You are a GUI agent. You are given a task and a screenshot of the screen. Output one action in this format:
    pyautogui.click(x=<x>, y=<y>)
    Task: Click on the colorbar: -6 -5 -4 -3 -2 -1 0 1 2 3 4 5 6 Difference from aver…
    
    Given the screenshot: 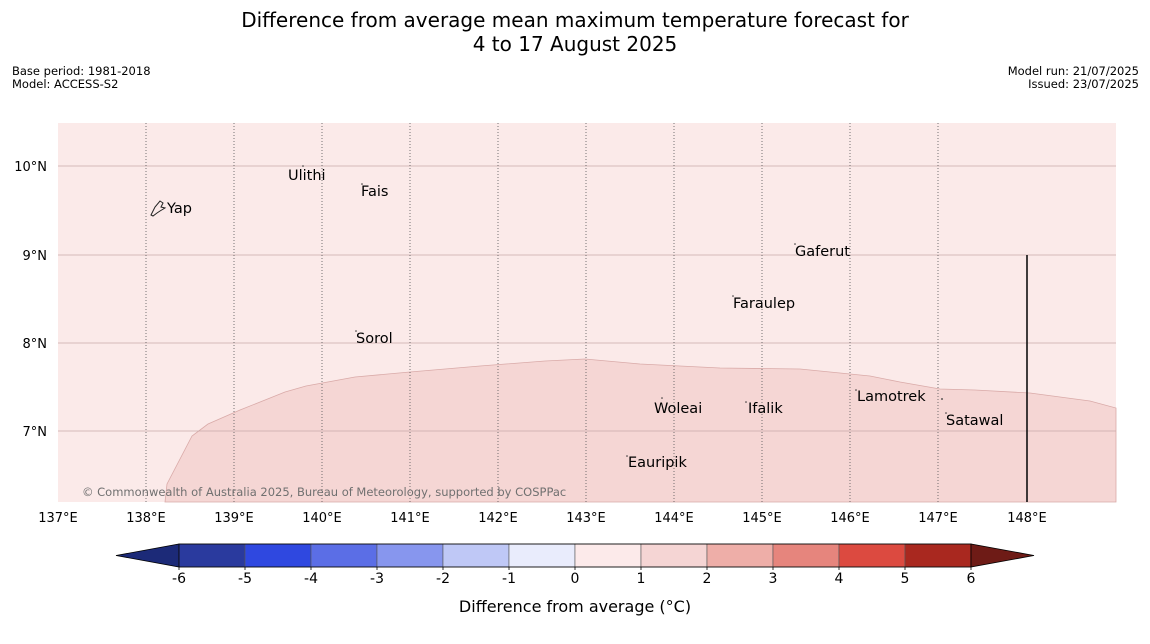 What is the action you would take?
    pyautogui.click(x=575, y=579)
    